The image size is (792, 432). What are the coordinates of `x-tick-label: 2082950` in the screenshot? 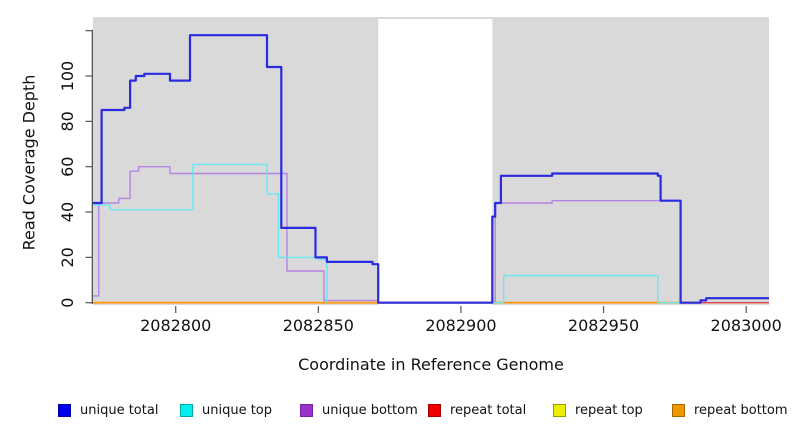 It's located at (603, 325).